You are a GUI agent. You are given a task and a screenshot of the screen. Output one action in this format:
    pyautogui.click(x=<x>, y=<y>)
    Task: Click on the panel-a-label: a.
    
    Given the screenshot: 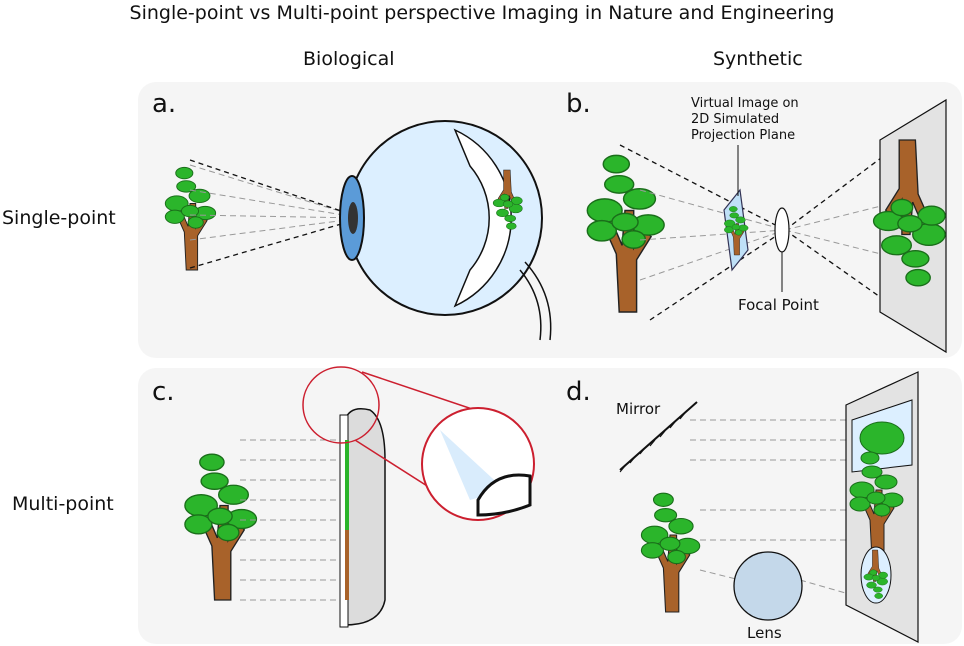 What is the action you would take?
    pyautogui.click(x=164, y=104)
    